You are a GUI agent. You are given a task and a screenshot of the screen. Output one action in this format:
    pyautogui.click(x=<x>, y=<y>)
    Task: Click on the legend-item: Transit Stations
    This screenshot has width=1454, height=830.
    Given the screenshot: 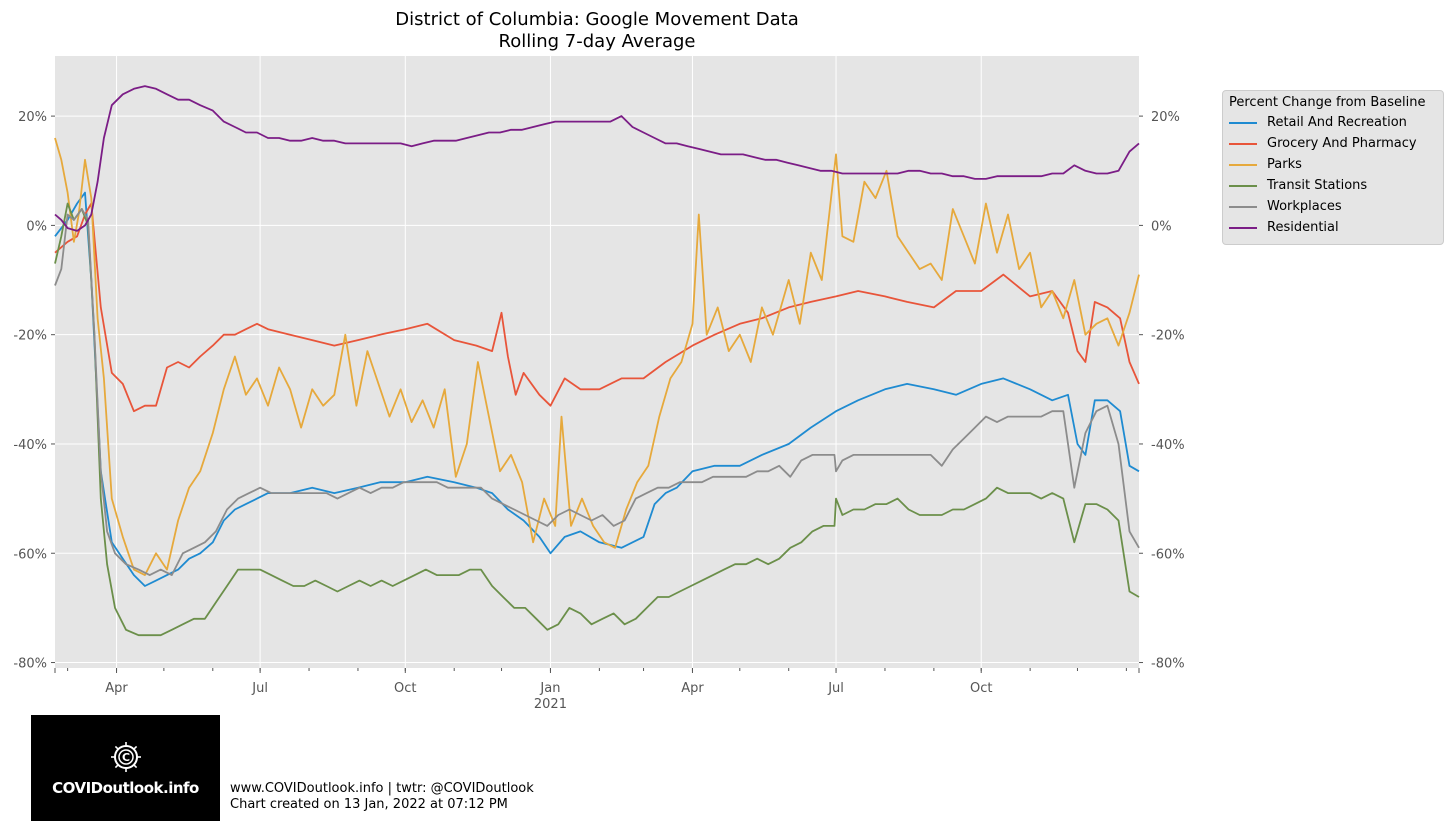 What is the action you would take?
    pyautogui.click(x=1332, y=185)
    